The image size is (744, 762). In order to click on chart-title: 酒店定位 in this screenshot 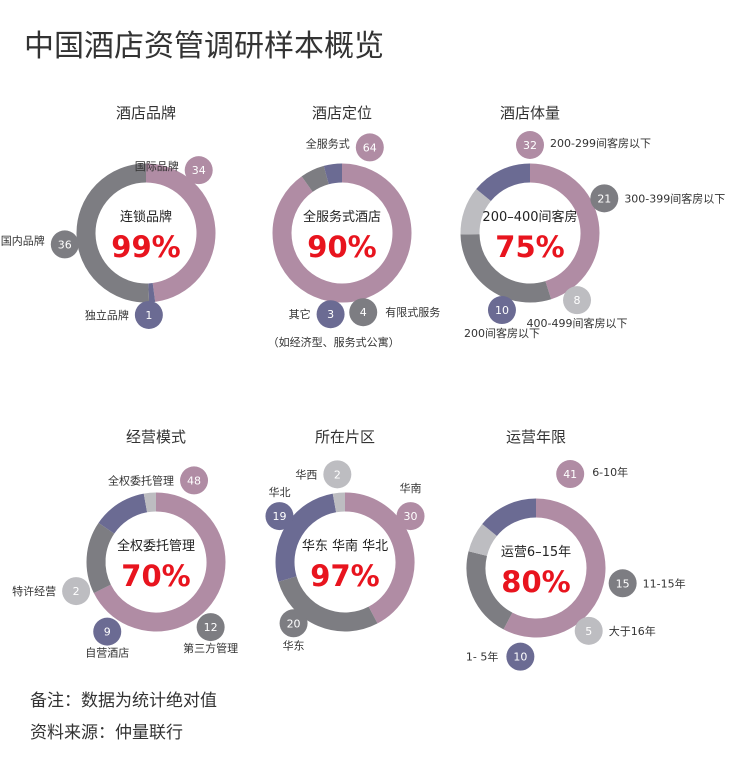, I will do `click(342, 113)`.